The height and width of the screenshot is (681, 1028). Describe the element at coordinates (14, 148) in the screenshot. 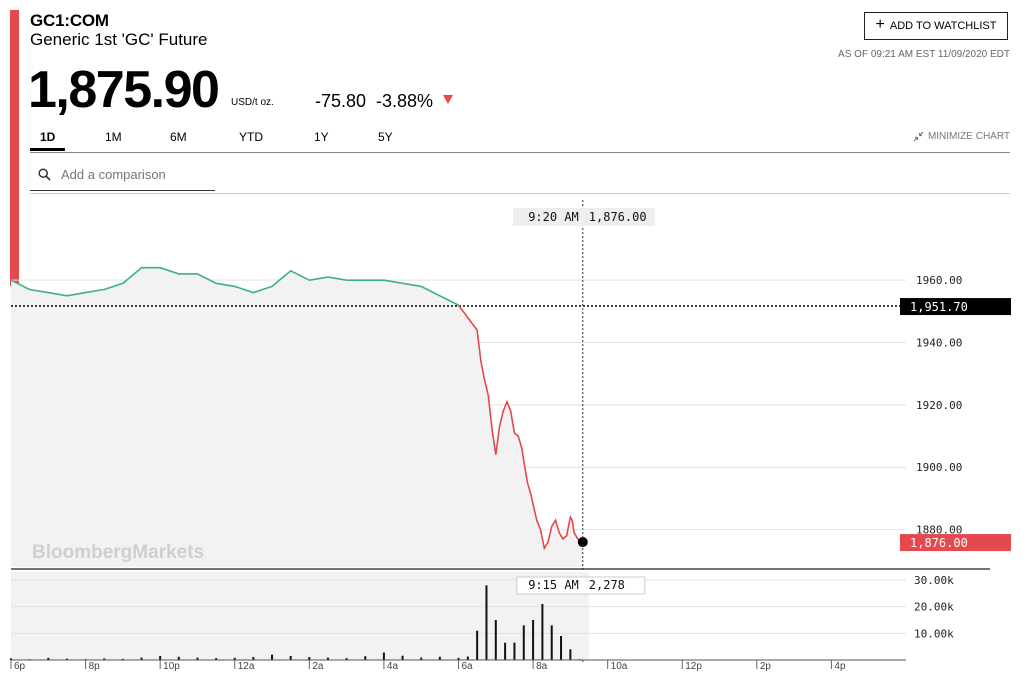

I see `accent-bar` at that location.